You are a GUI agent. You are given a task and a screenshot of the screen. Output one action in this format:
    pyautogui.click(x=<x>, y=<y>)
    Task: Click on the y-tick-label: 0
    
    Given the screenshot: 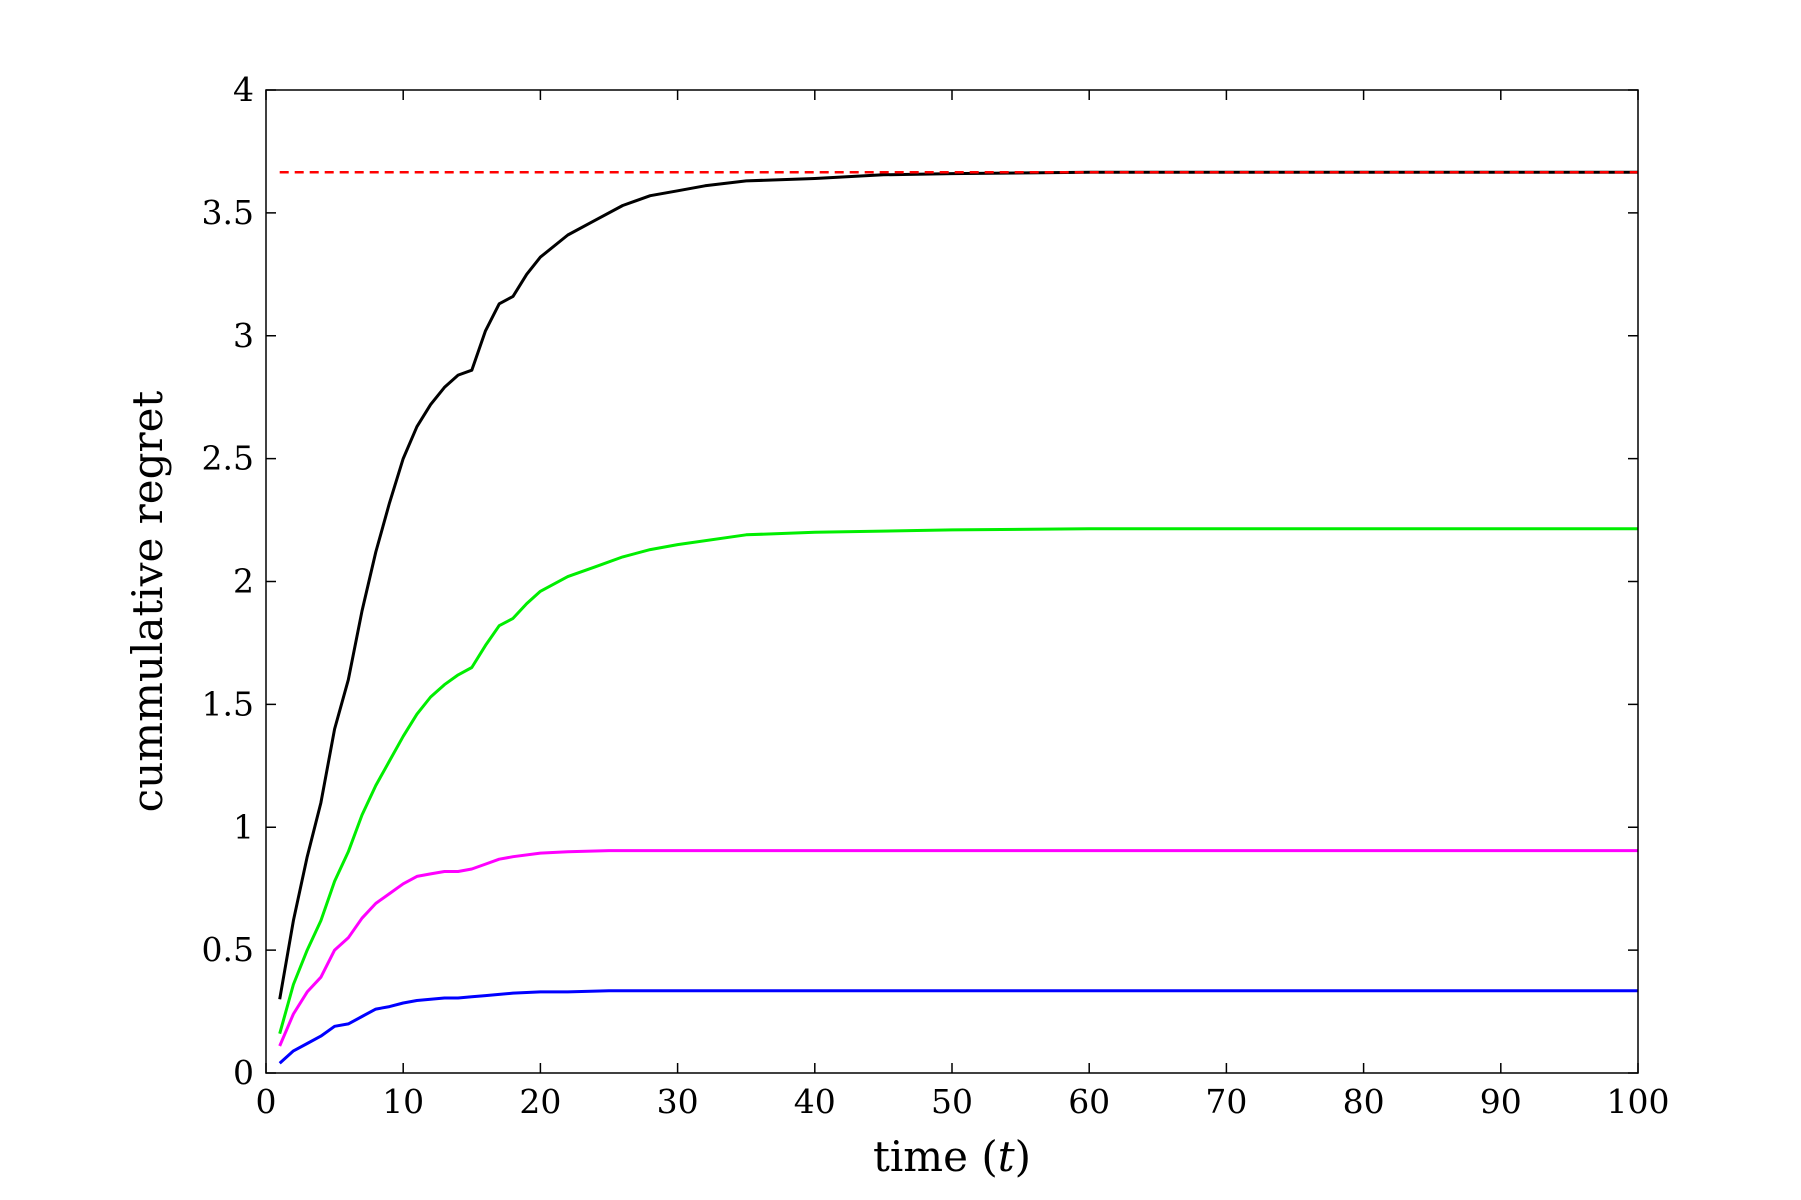 What is the action you would take?
    pyautogui.click(x=243, y=1072)
    